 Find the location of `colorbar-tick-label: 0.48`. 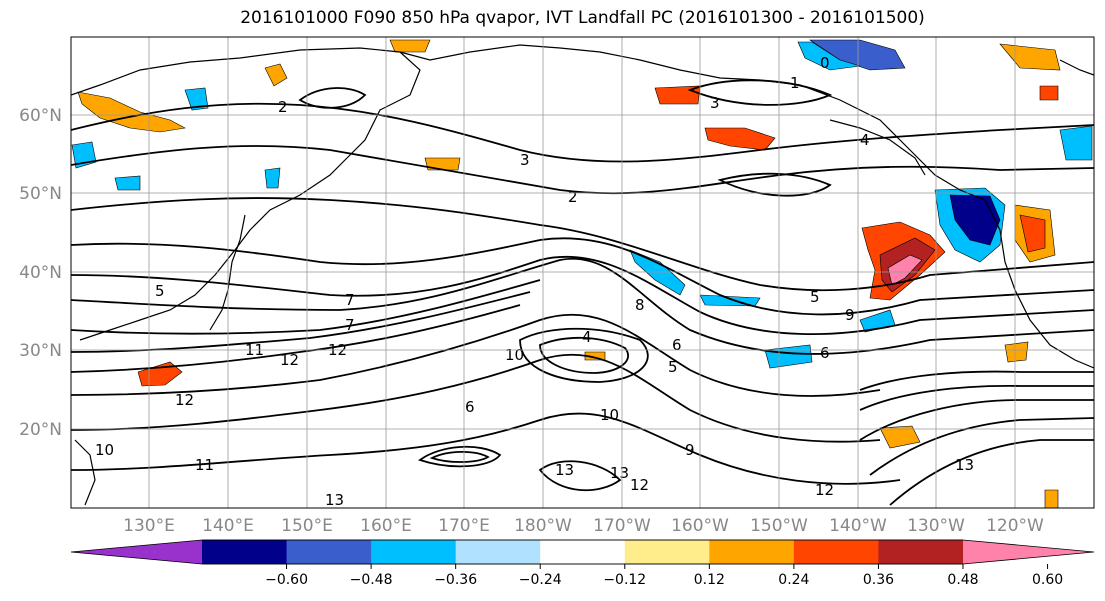

colorbar-tick-label: 0.48 is located at coordinates (962, 580).